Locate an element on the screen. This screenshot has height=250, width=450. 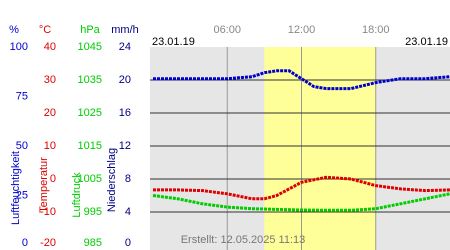
y-tick-label: 1045 is located at coordinates (90, 47).